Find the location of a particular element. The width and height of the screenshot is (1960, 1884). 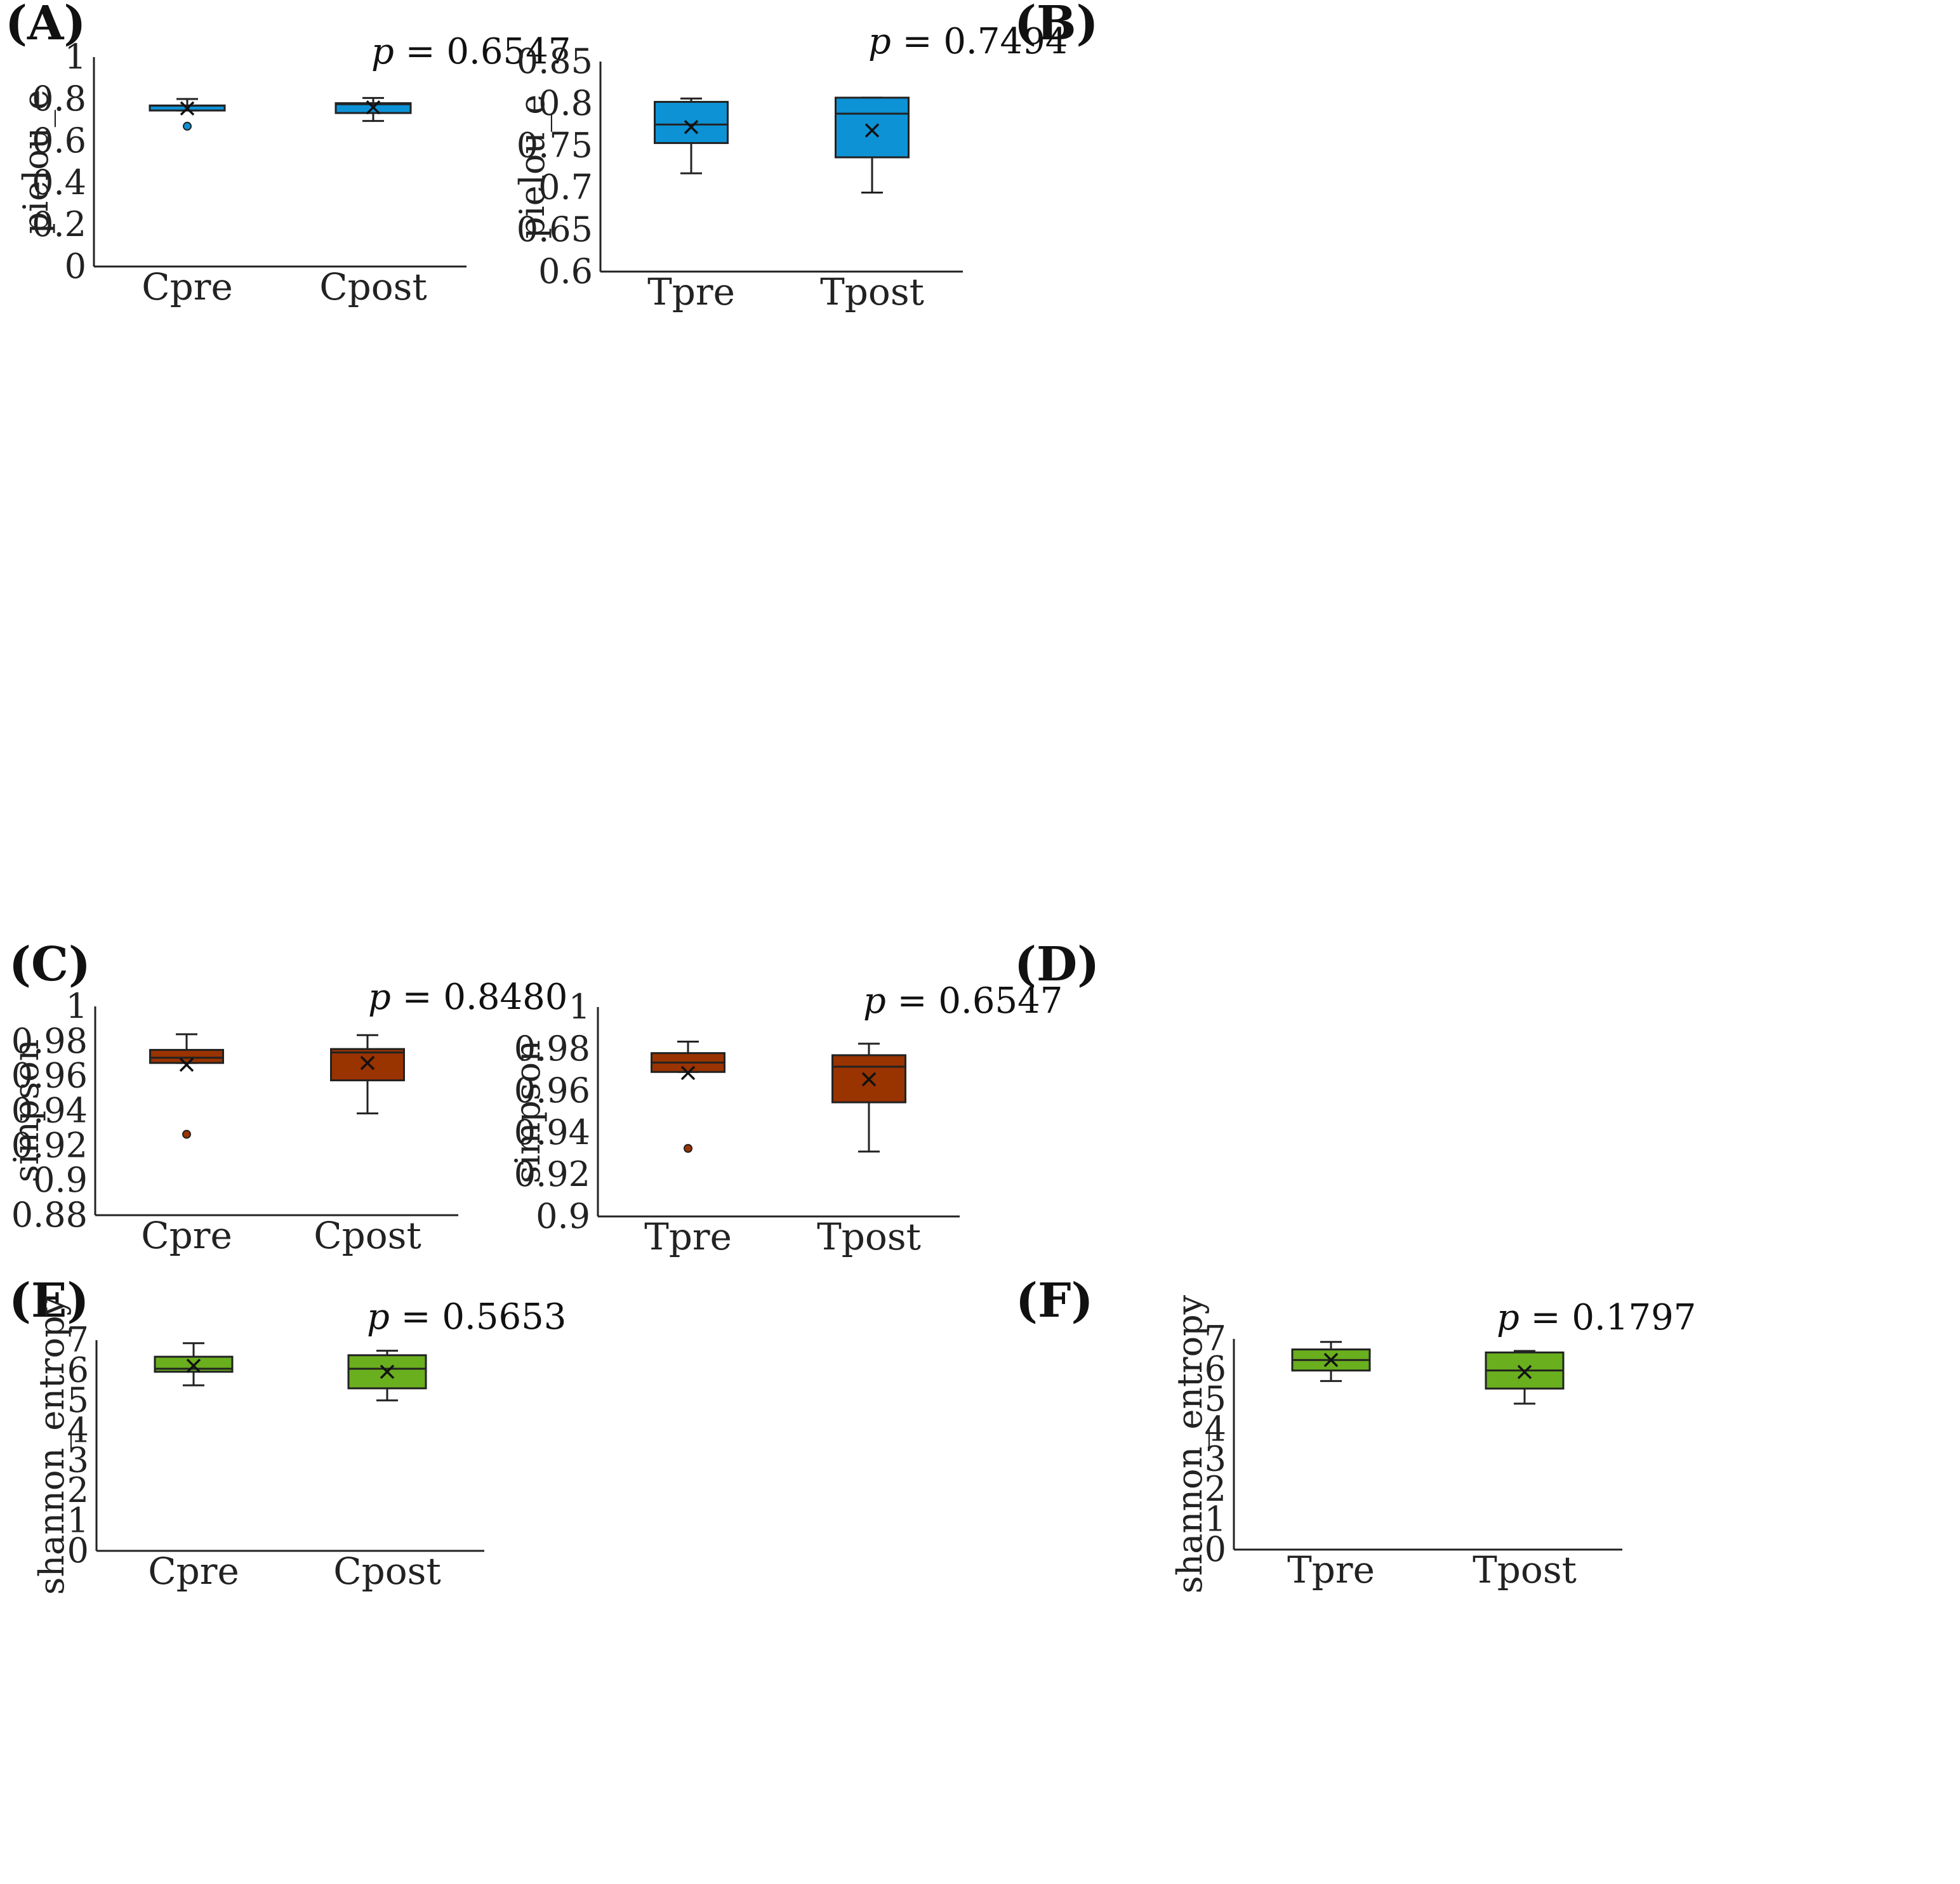

panel-label: (D) is located at coordinates (1056, 964).